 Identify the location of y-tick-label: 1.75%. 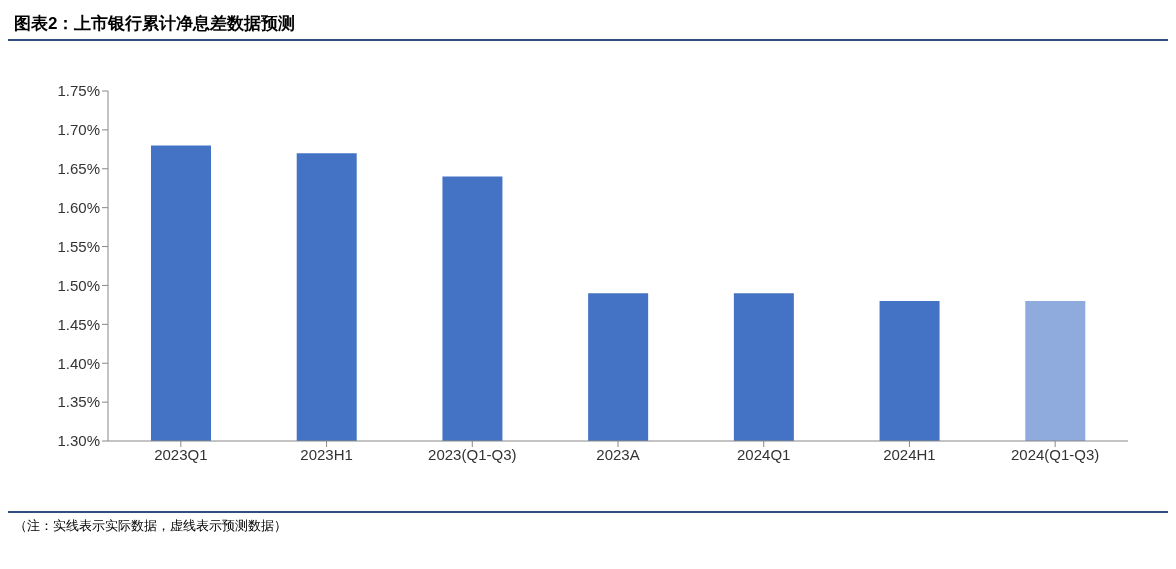
(78, 91).